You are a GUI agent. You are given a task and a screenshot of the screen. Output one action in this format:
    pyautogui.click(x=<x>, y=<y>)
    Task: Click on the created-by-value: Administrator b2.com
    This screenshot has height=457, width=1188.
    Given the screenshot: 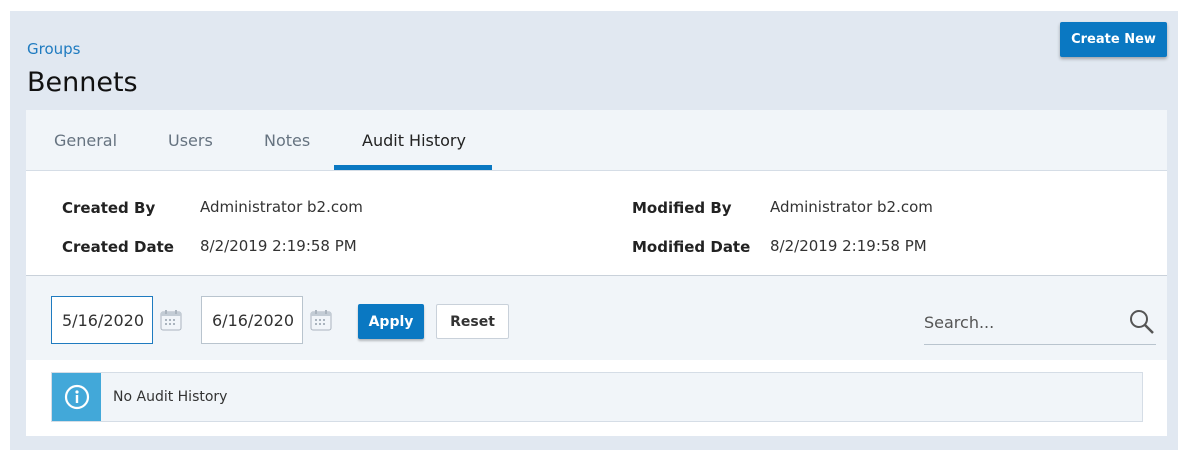 What is the action you would take?
    pyautogui.click(x=281, y=207)
    